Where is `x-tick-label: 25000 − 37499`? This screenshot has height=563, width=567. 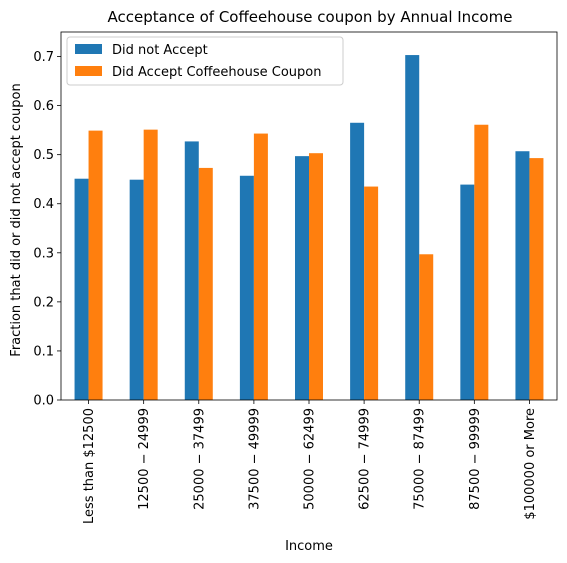
x-tick-label: 25000 − 37499 is located at coordinates (199, 459).